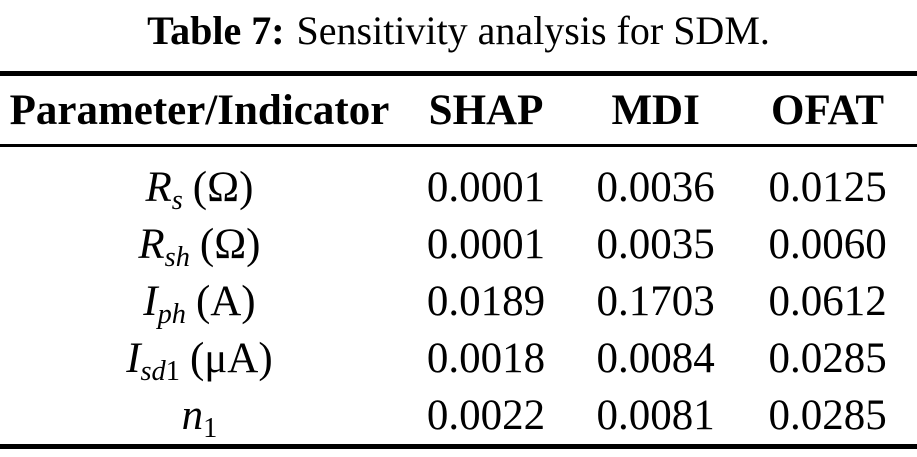 Image resolution: width=917 pixels, height=457 pixels. Describe the element at coordinates (486, 358) in the screenshot. I see `value-cell-shap: 0.0018` at that location.